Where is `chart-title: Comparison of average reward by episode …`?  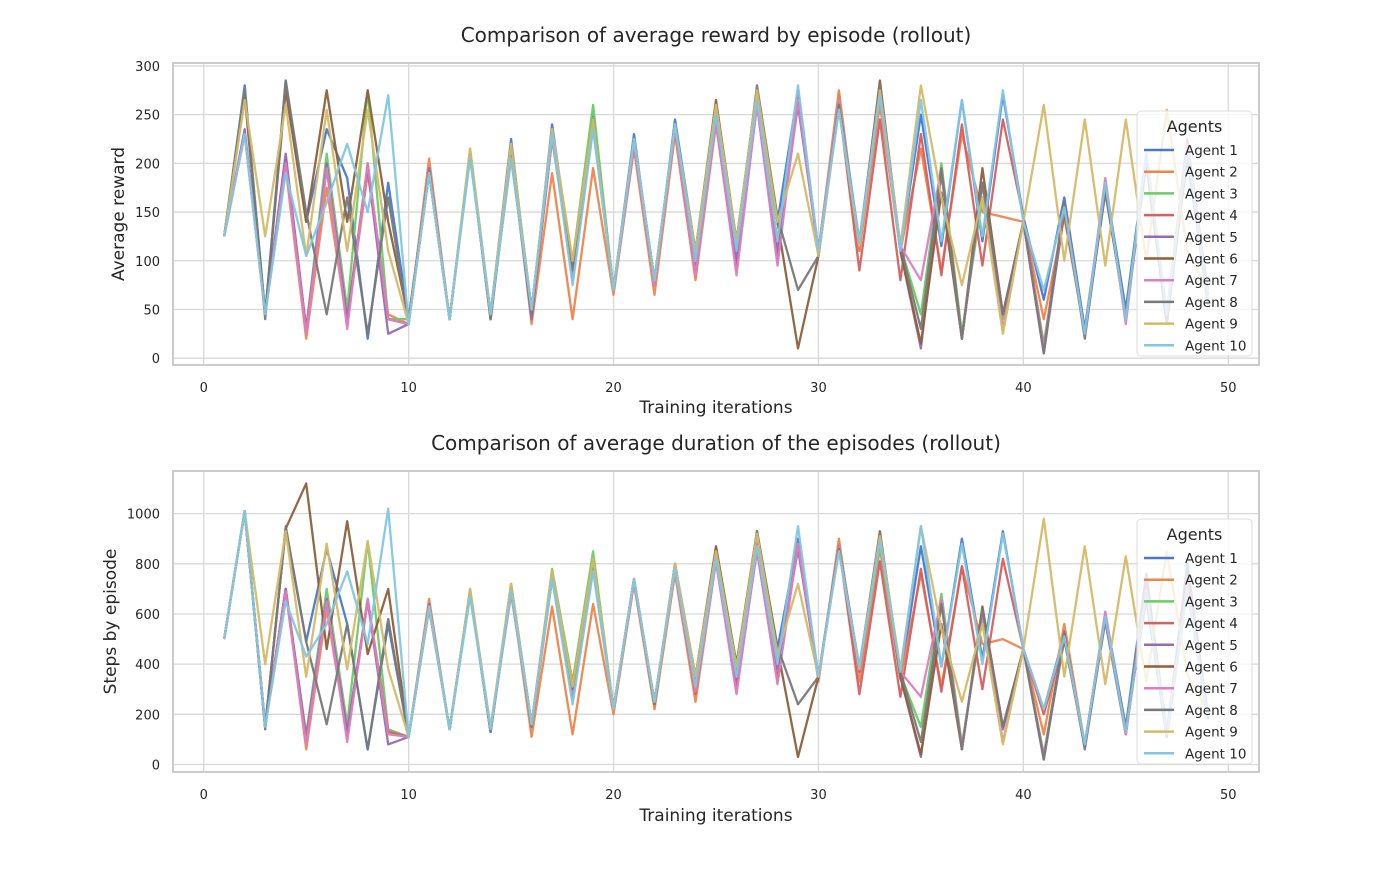
chart-title: Comparison of average reward by episode … is located at coordinates (716, 35).